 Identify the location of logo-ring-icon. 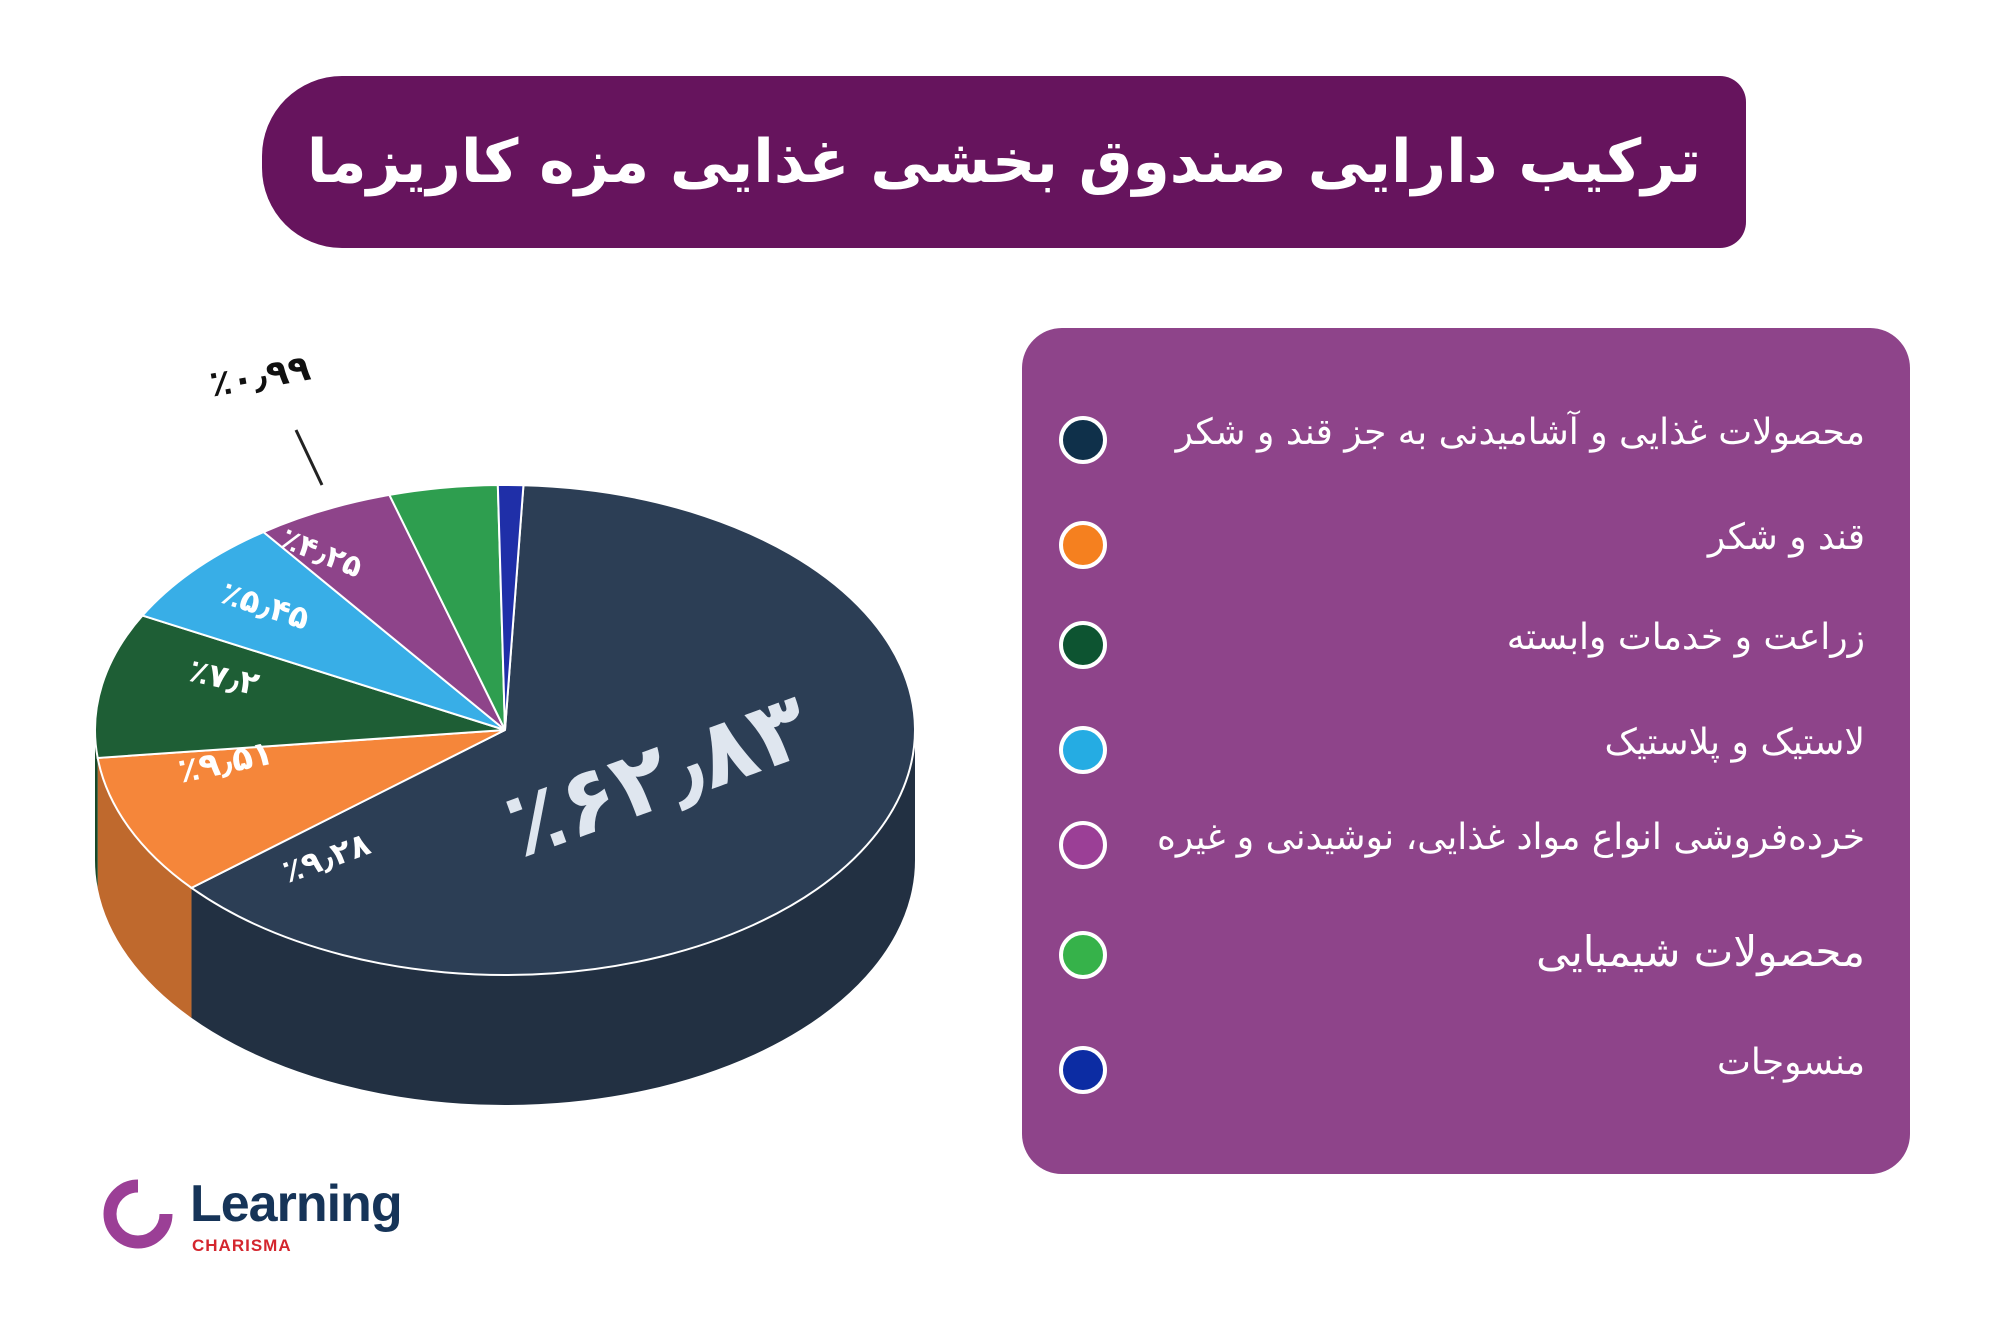
(138, 1214).